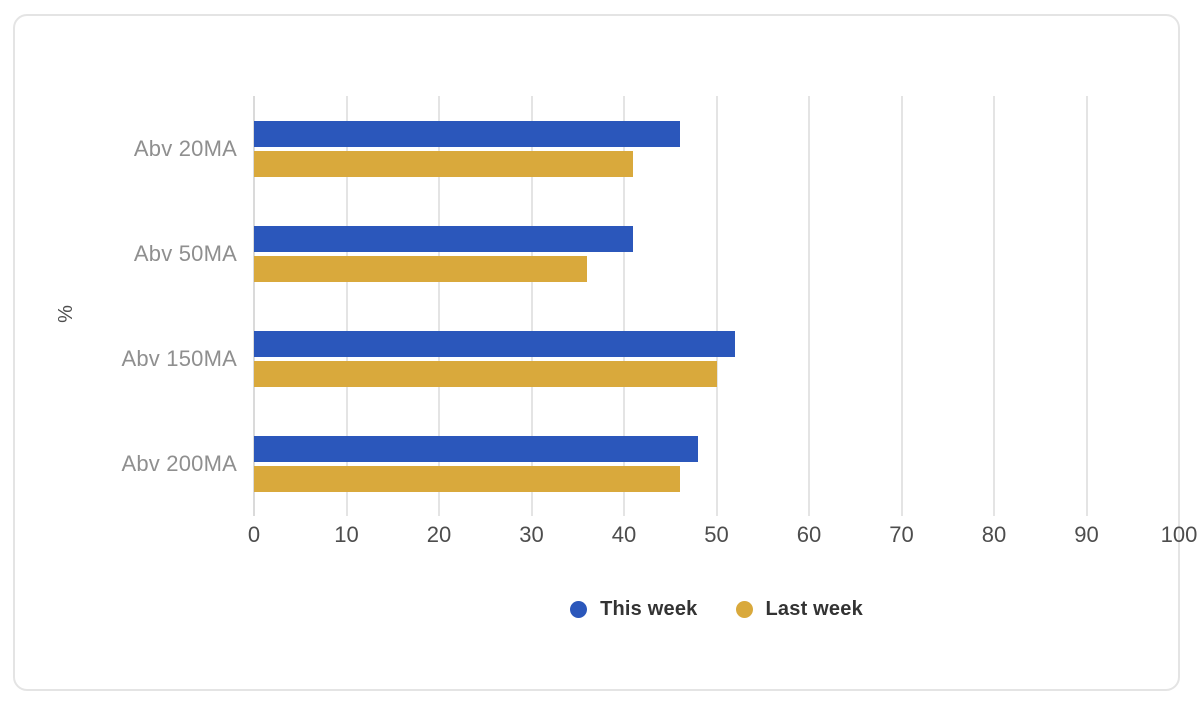  What do you see at coordinates (901, 534) in the screenshot?
I see `x-tick-label-70: 70` at bounding box center [901, 534].